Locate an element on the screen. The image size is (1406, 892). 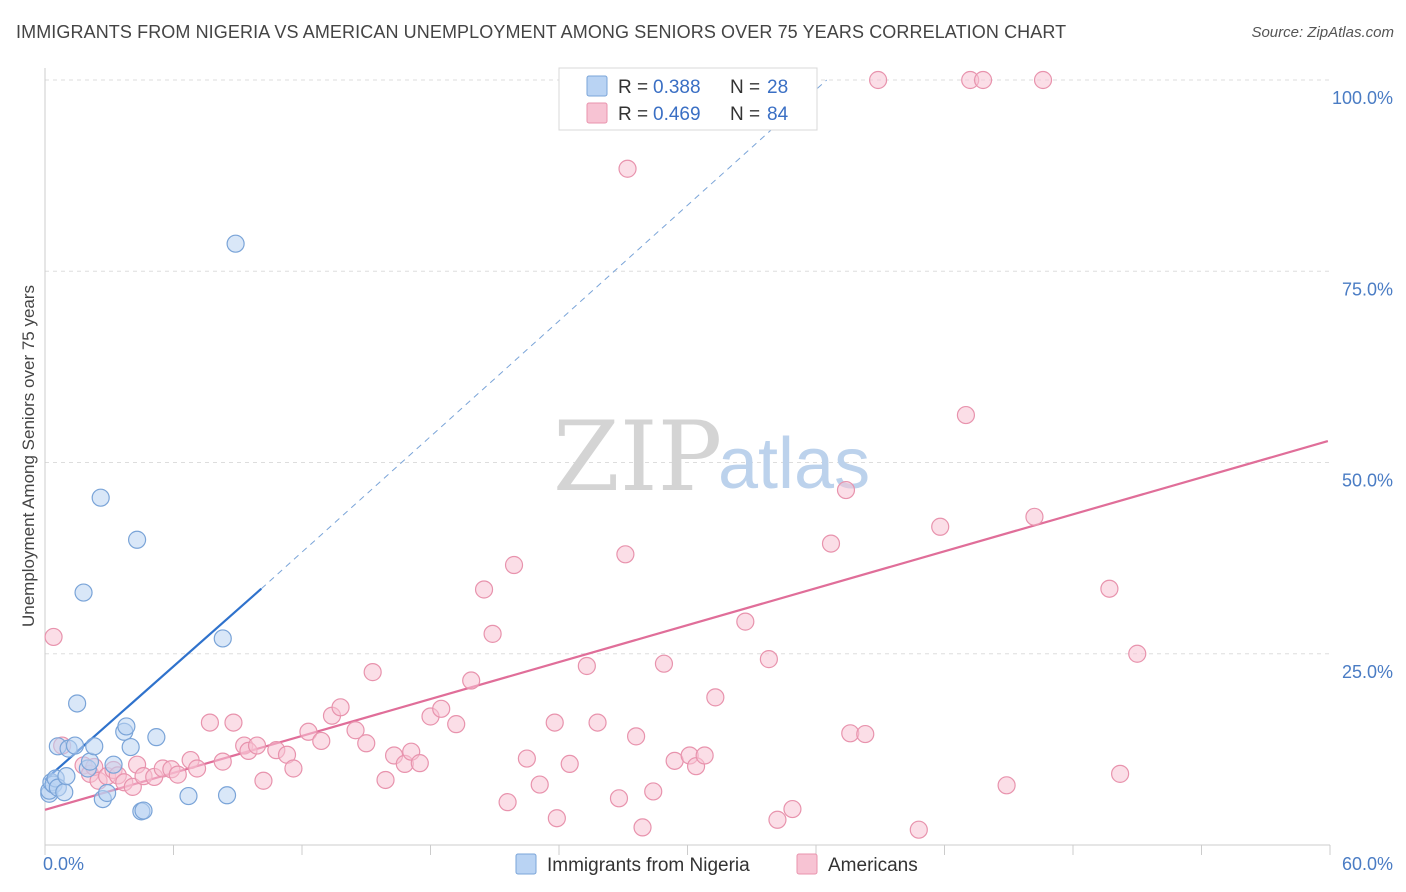
series-legend: Immigrants from Nigeria Americans is located at coordinates (716, 864).